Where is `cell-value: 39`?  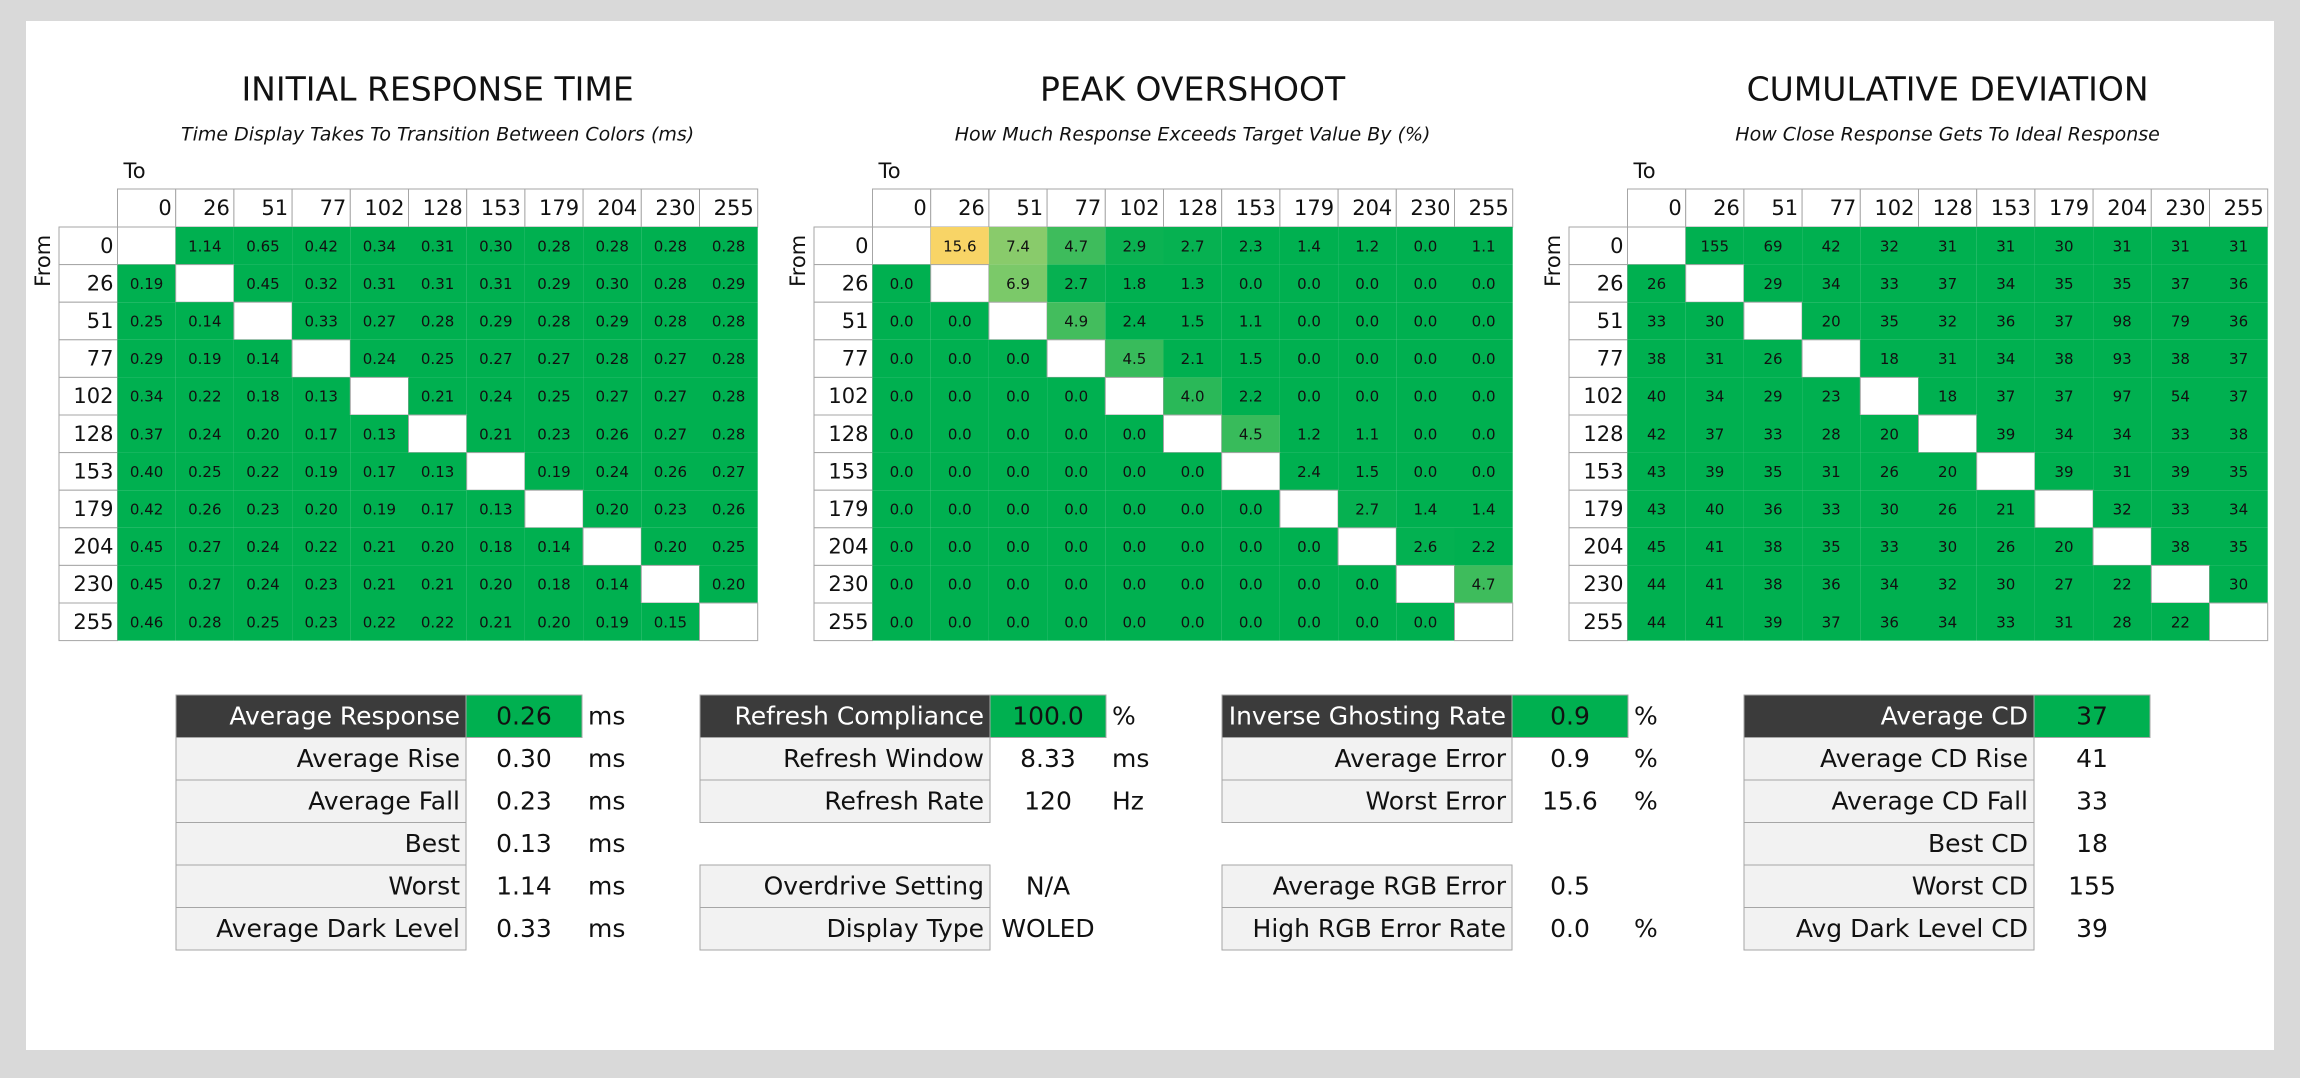
cell-value: 39 is located at coordinates (2063, 472).